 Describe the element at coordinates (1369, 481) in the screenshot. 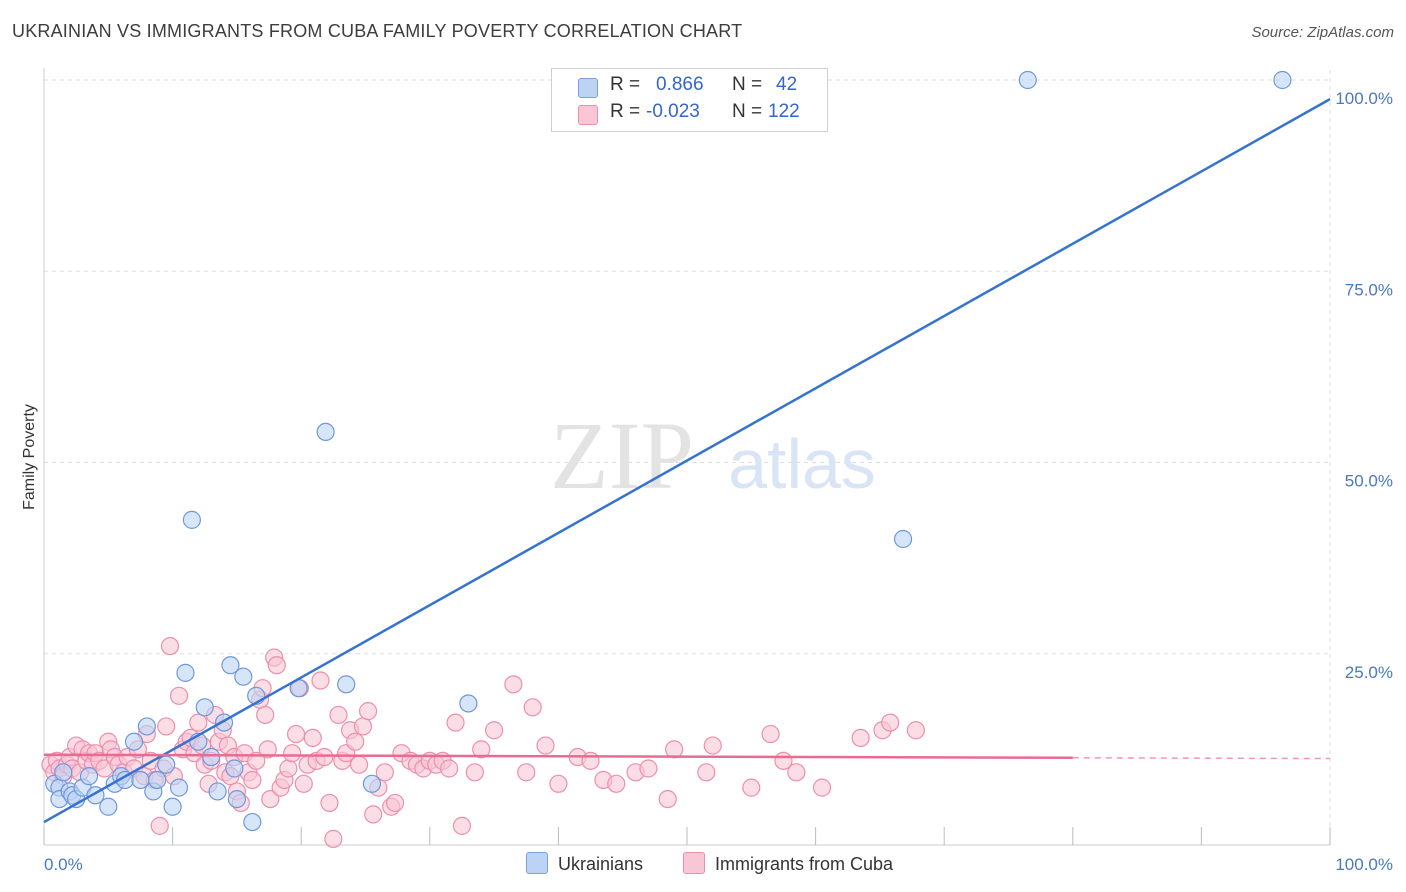

I see `y-tick-label: 50.0%` at that location.